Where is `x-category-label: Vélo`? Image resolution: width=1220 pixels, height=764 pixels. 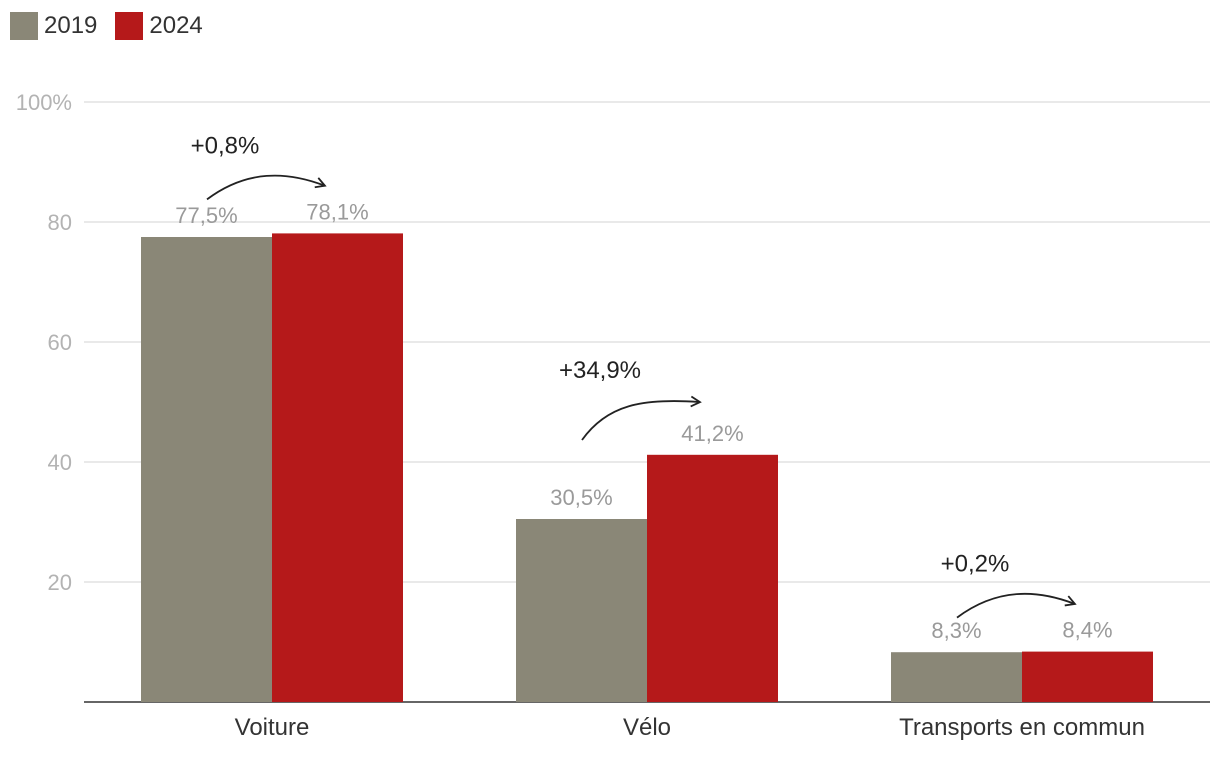
x-category-label: Vélo is located at coordinates (647, 727).